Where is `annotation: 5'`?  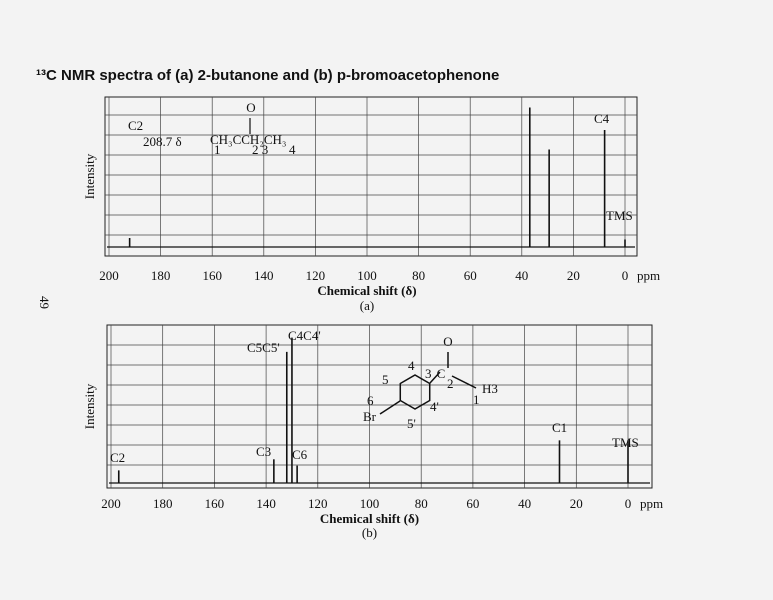 annotation: 5' is located at coordinates (411, 423).